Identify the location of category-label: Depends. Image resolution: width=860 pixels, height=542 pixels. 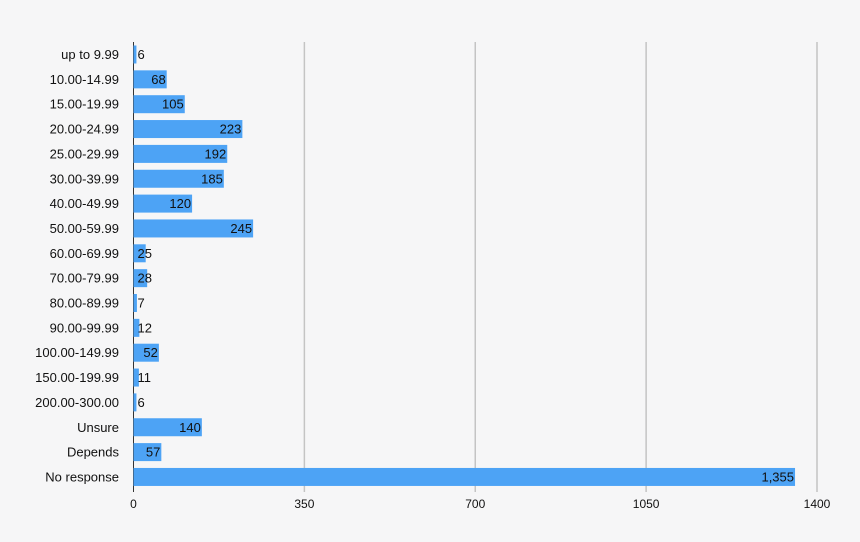
(93, 452).